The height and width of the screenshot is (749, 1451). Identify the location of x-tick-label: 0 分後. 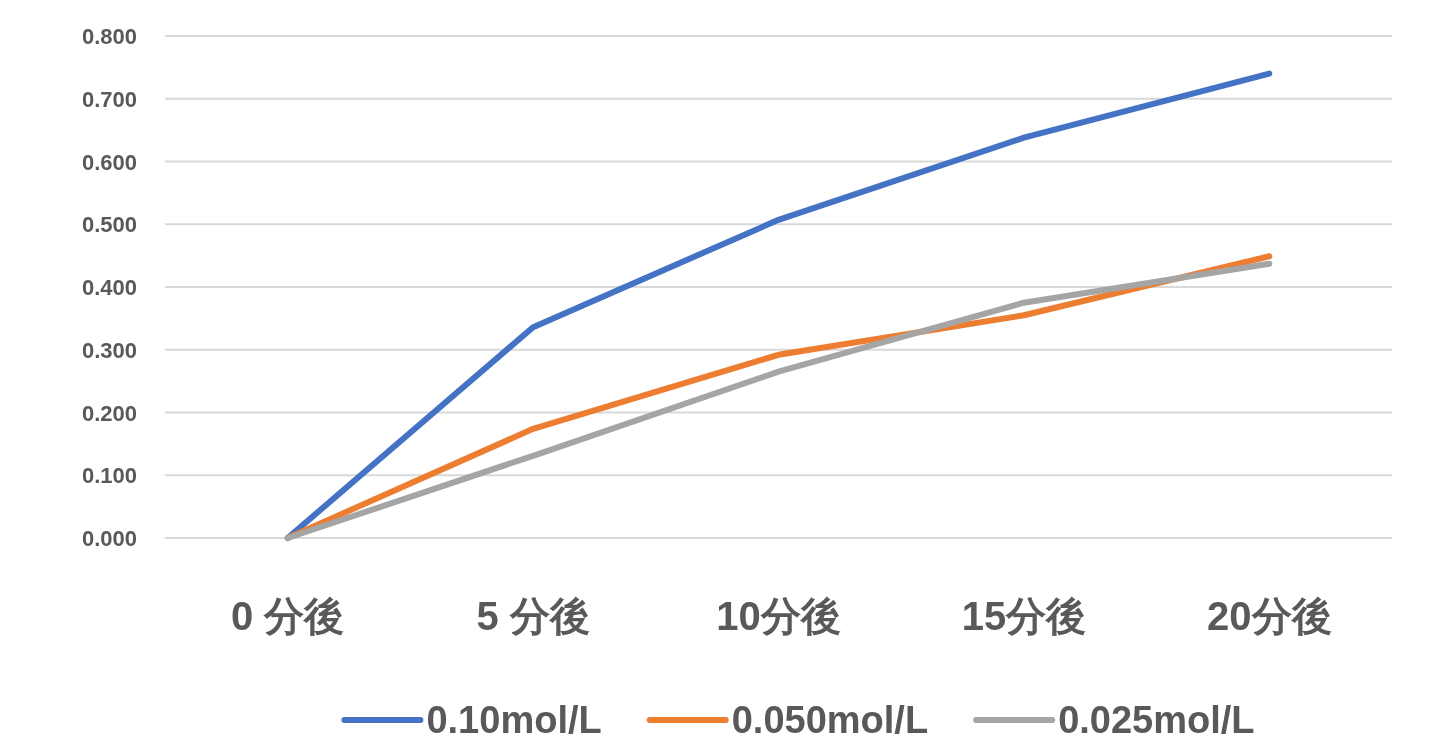
(288, 616).